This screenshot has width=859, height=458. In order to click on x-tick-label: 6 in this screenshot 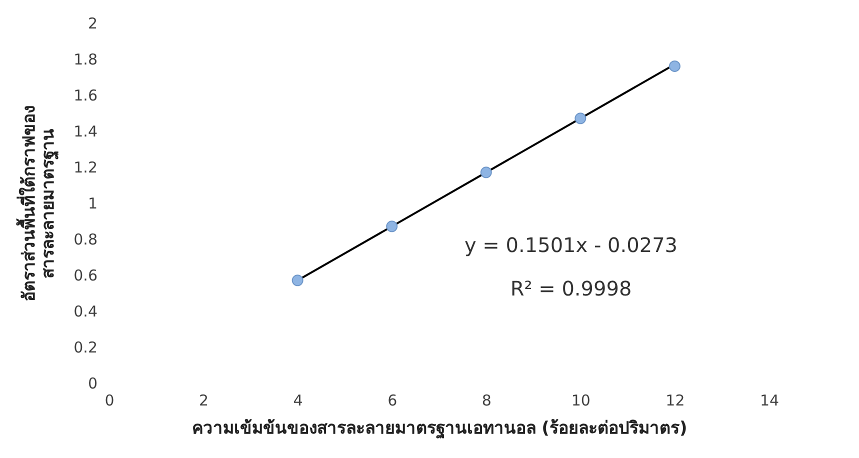, I will do `click(393, 401)`.